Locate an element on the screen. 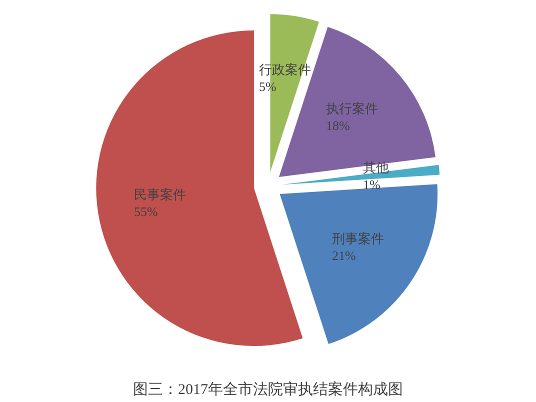  text: 图三：2017年全市法院审执结案件构成图 is located at coordinates (268, 389).